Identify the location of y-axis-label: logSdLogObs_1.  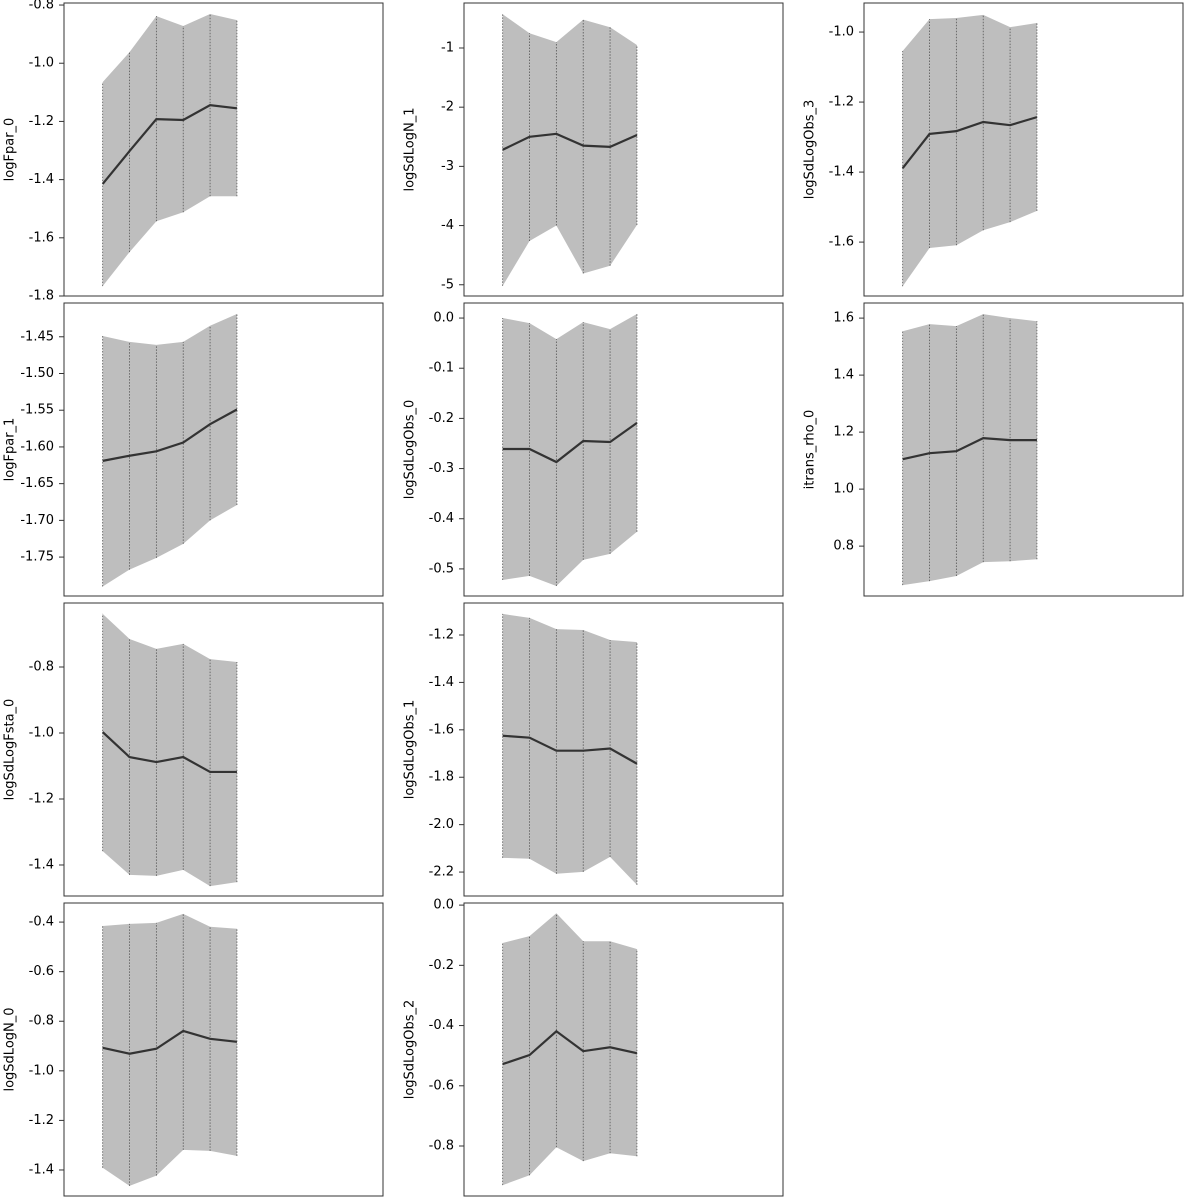
(410, 750).